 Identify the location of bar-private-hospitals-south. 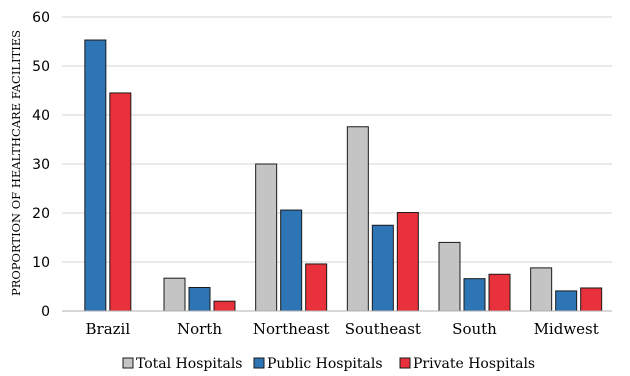
(499, 292).